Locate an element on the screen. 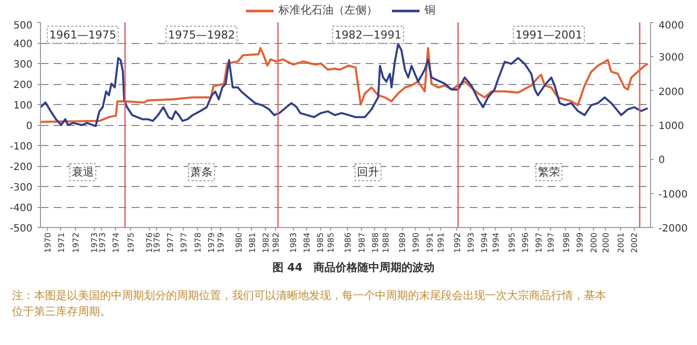  annotation: 衰退 is located at coordinates (83, 172).